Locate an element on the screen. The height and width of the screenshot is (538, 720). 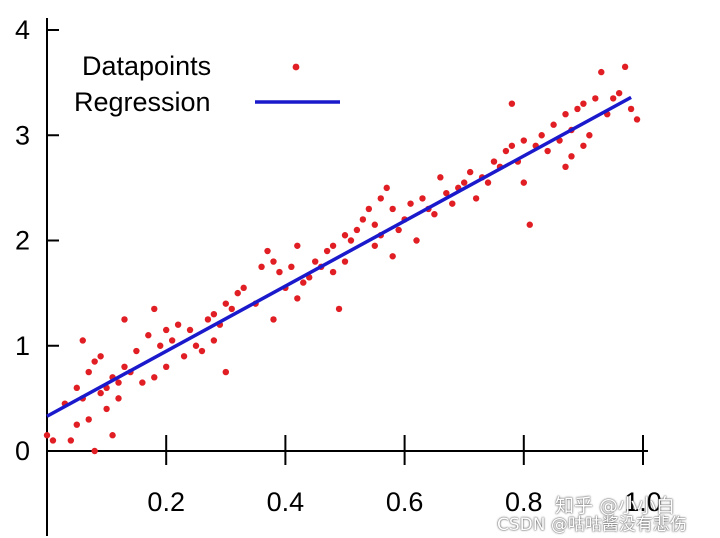
legend-label-datapoints: Datapoints is located at coordinates (146, 66).